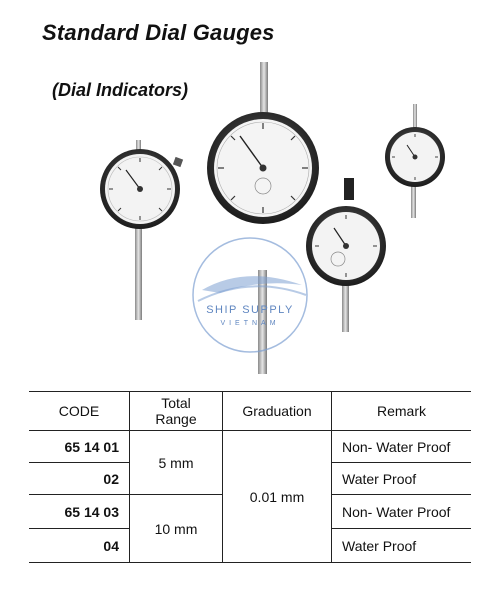  What do you see at coordinates (263, 218) in the screenshot?
I see `dial-gauge-large` at bounding box center [263, 218].